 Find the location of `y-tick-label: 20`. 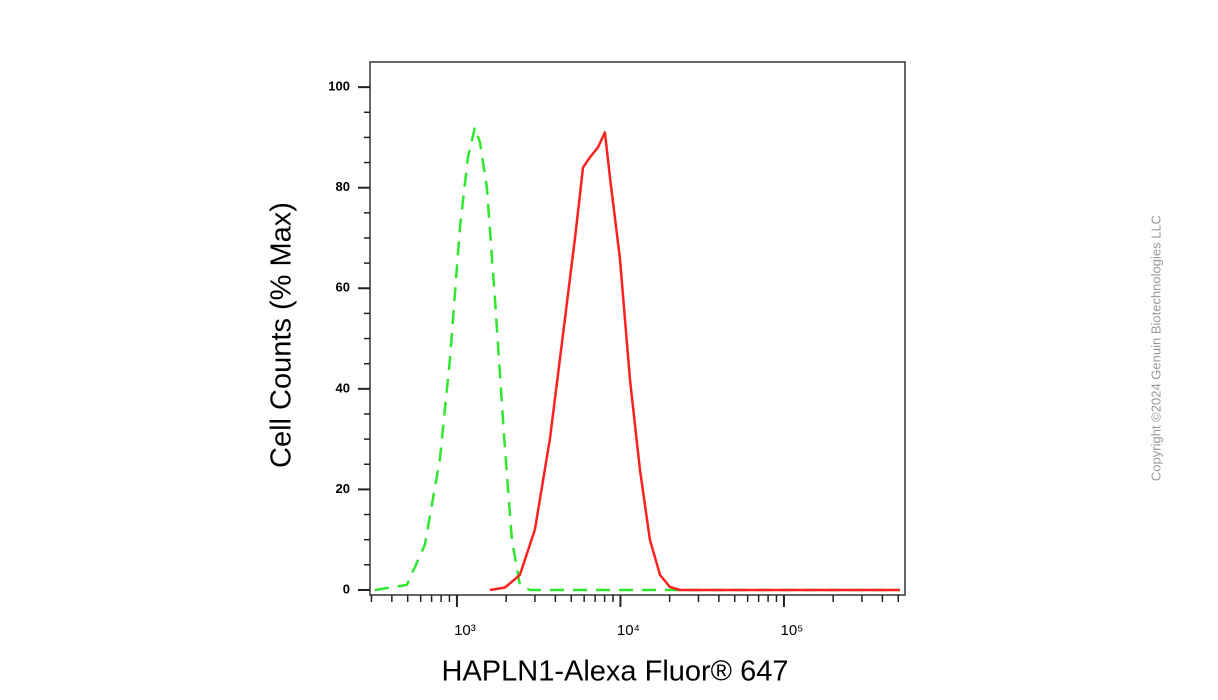

y-tick-label: 20 is located at coordinates (343, 488).